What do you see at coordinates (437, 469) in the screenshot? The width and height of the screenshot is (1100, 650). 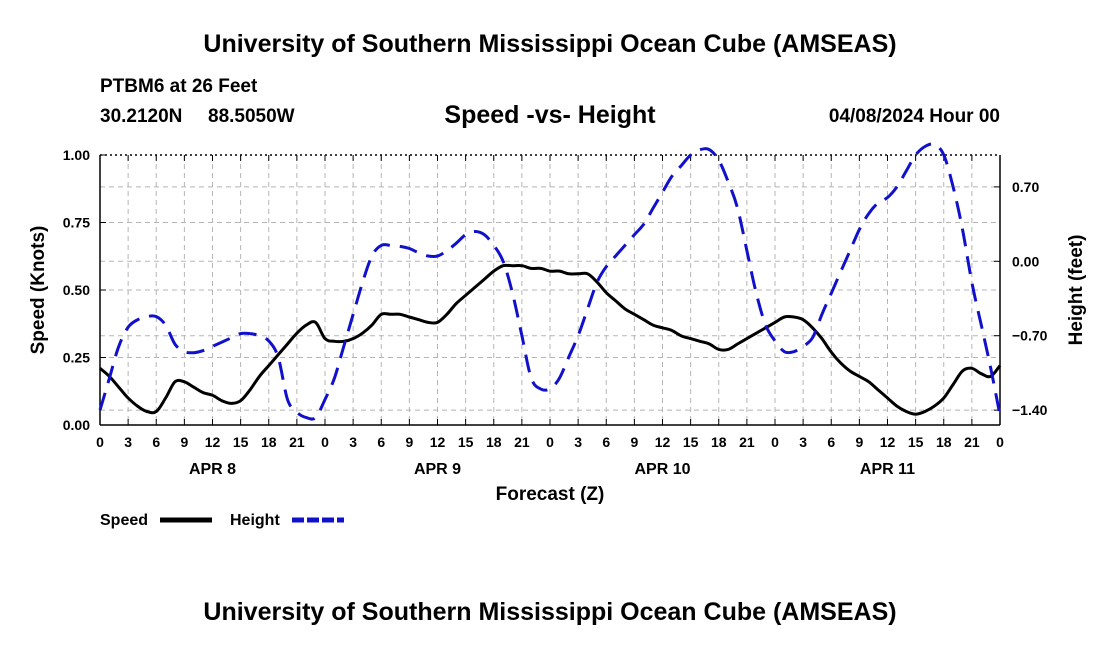 I see `date-label: APR 9` at bounding box center [437, 469].